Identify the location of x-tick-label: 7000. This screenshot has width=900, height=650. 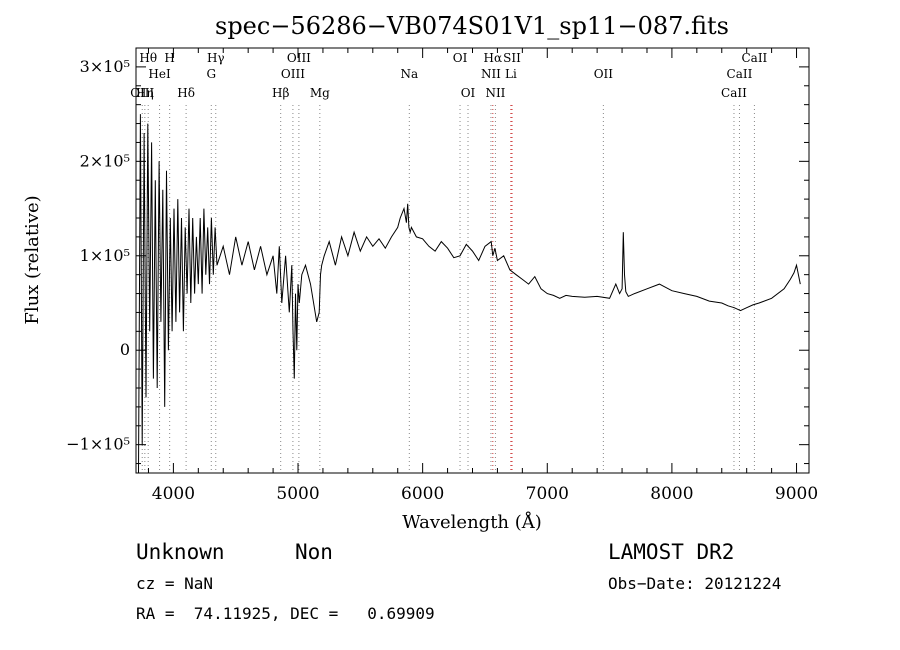
(547, 494).